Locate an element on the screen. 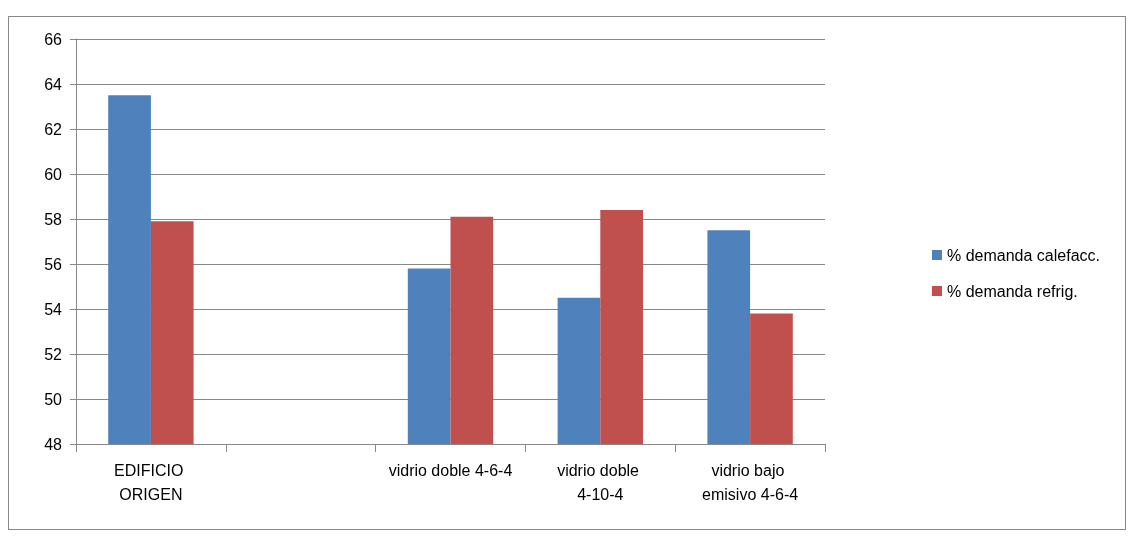 The image size is (1132, 536). legend-label: % demanda refrig. is located at coordinates (1012, 291).